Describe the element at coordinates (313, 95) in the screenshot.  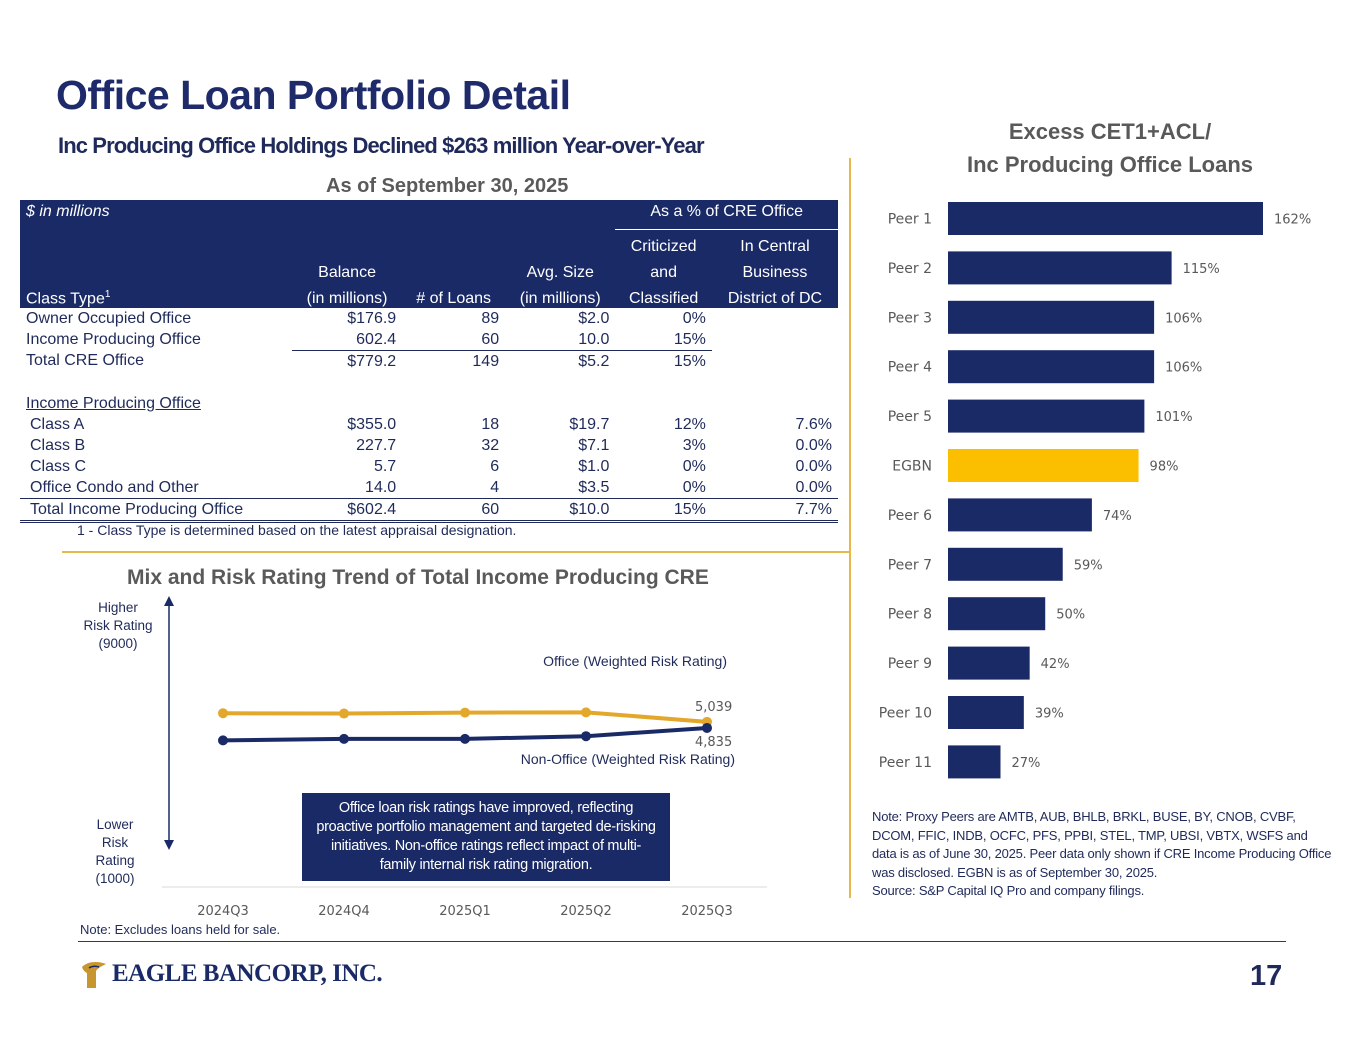
I see `page-title: Office Loan Portfolio Detail` at that location.